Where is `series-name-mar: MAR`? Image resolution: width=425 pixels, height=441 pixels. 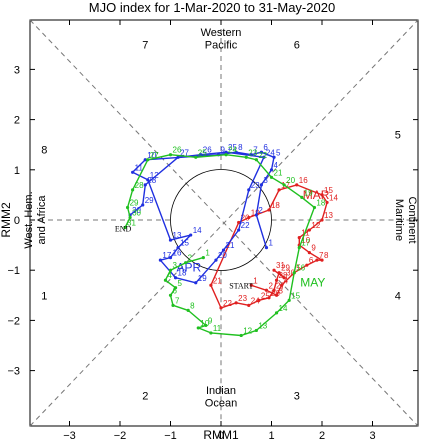
series-name-mar: MAR is located at coordinates (316, 195).